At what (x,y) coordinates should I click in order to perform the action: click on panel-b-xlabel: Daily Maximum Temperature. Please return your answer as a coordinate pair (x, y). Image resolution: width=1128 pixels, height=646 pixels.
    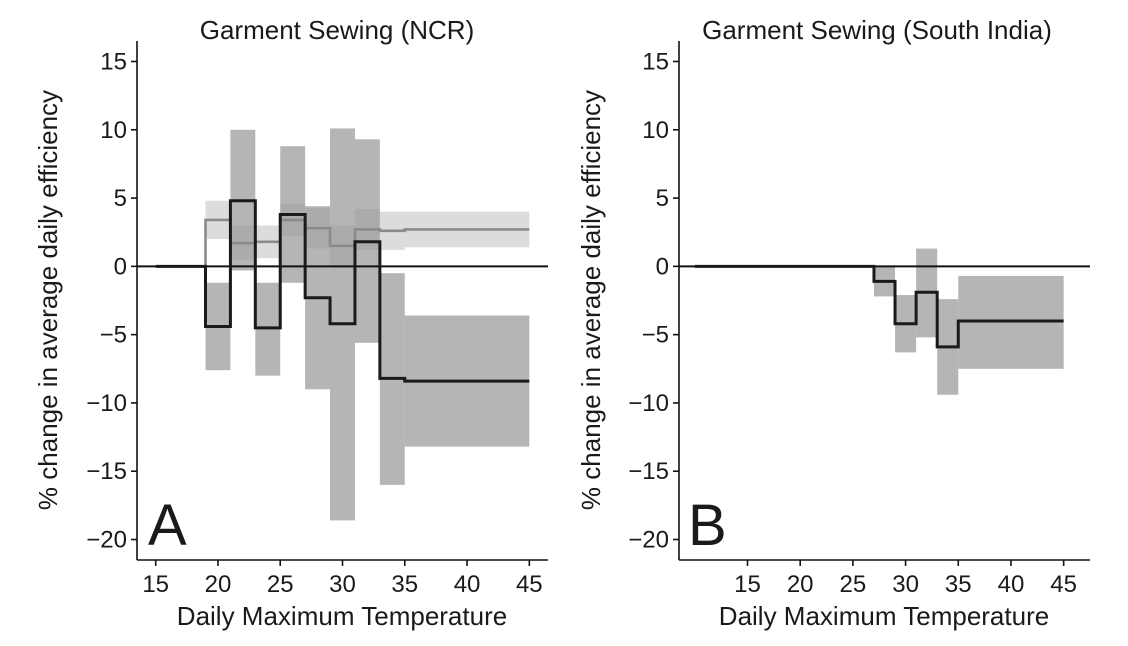
    Looking at the image, I should click on (884, 616).